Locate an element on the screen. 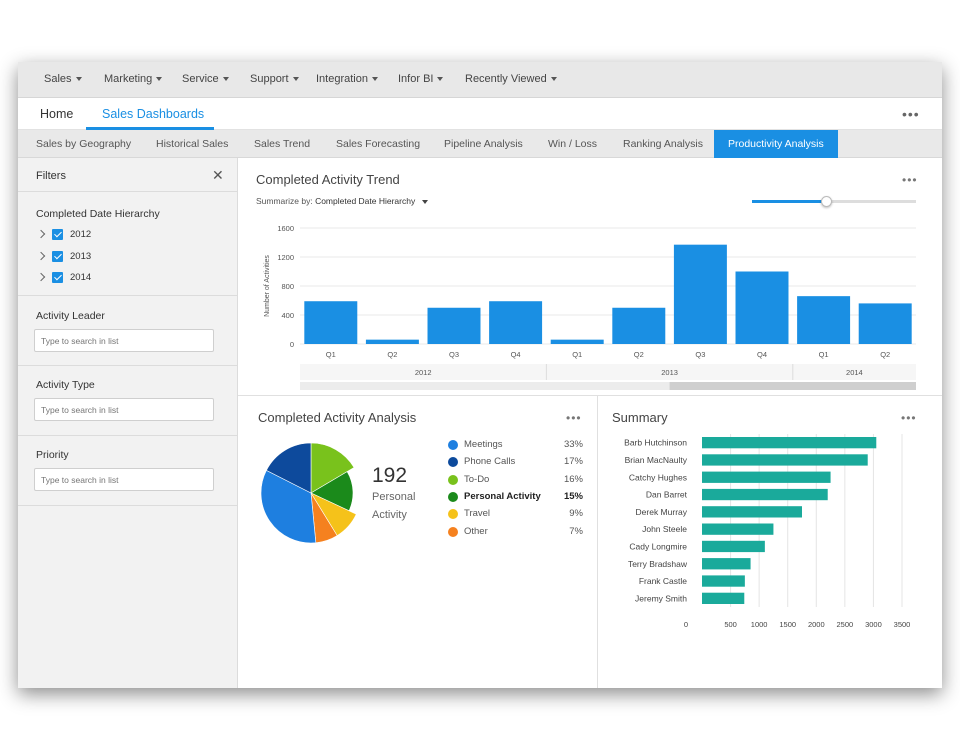 This screenshot has width=960, height=750. activity-type-search-input is located at coordinates (124, 409).